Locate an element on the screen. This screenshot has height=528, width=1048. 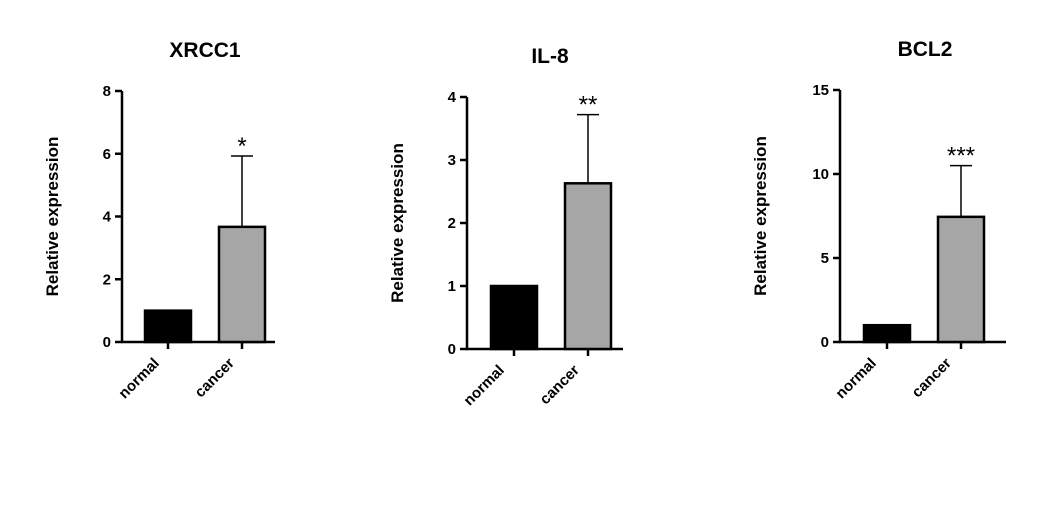
y-tick-label: 15 is located at coordinates (820, 90).